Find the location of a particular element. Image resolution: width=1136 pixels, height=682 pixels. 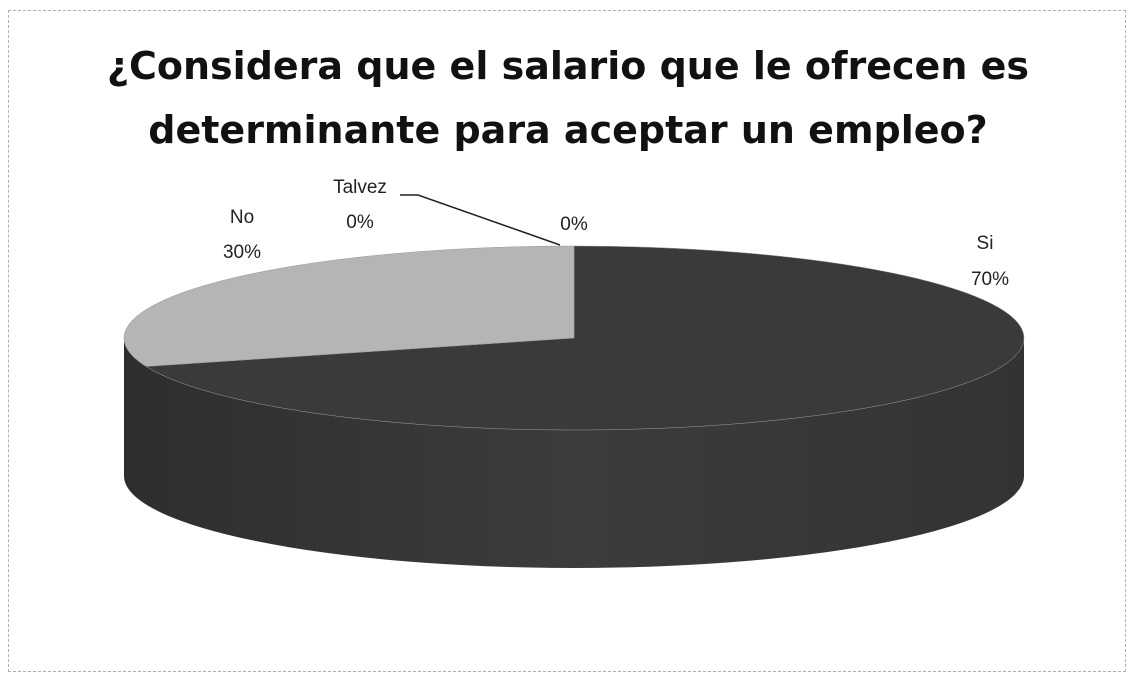

label-talvez-percent: 0% is located at coordinates (360, 222).